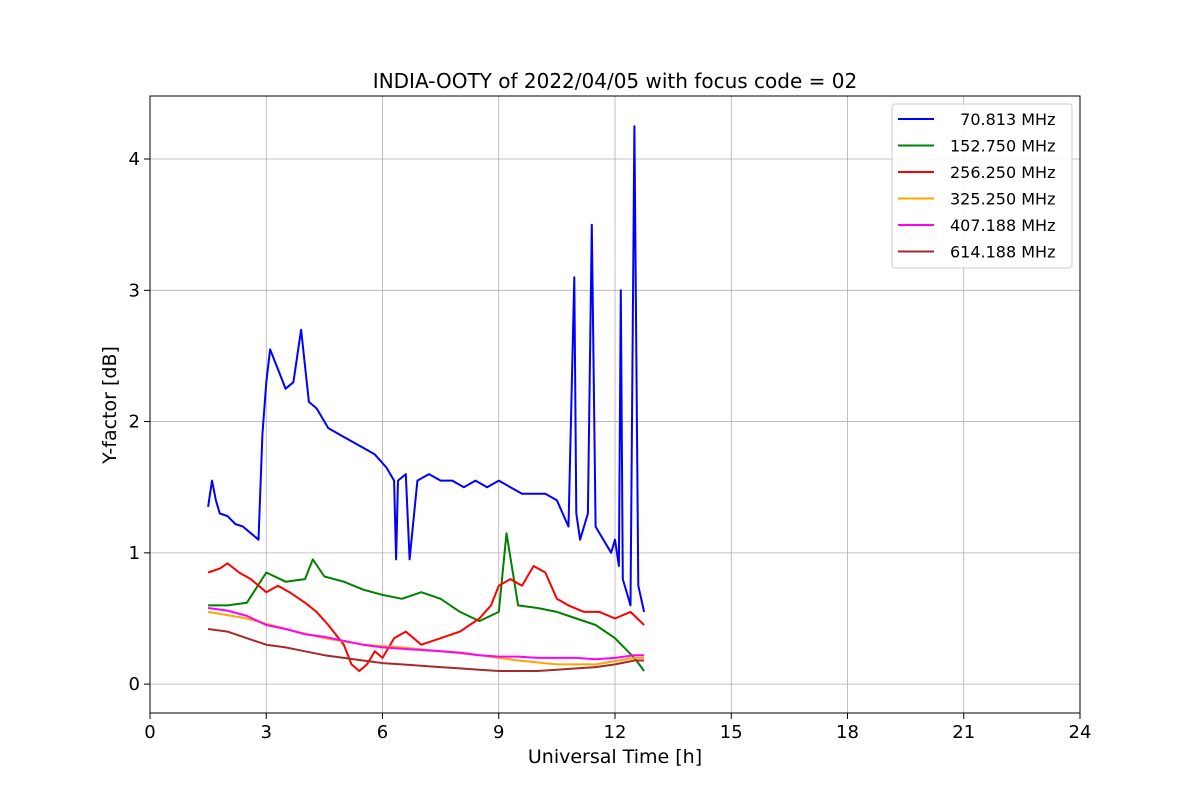  I want to click on x-tick-label: 18, so click(847, 732).